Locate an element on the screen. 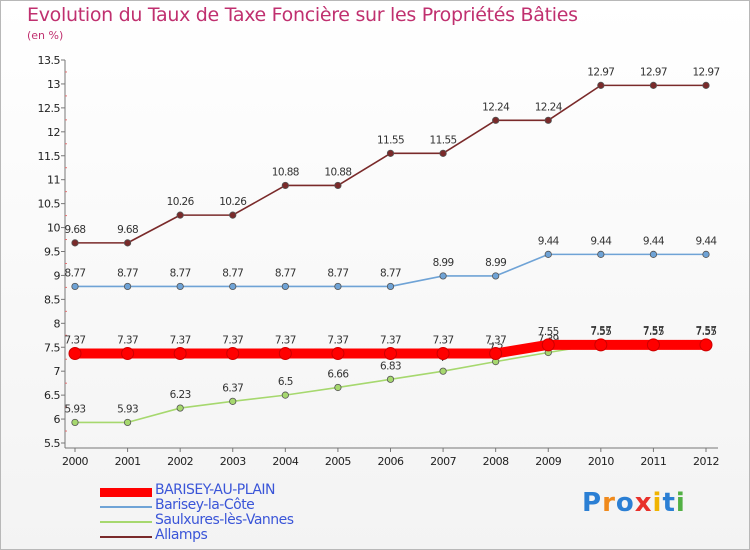 This screenshot has width=750, height=550. x-tick-label: 2006 is located at coordinates (391, 461).